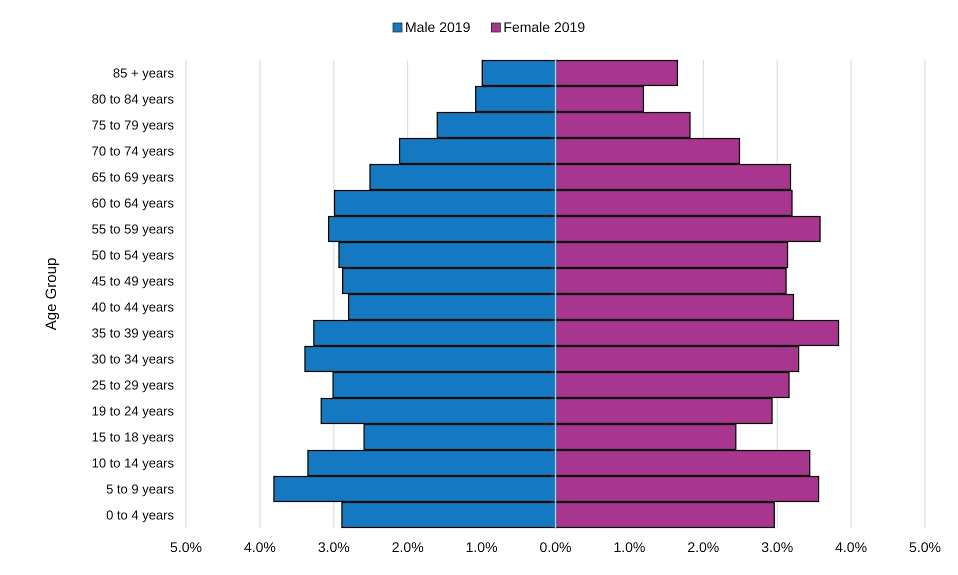 This screenshot has height=575, width=958. What do you see at coordinates (133, 255) in the screenshot?
I see `y-tick-label: 50 to 54 years` at bounding box center [133, 255].